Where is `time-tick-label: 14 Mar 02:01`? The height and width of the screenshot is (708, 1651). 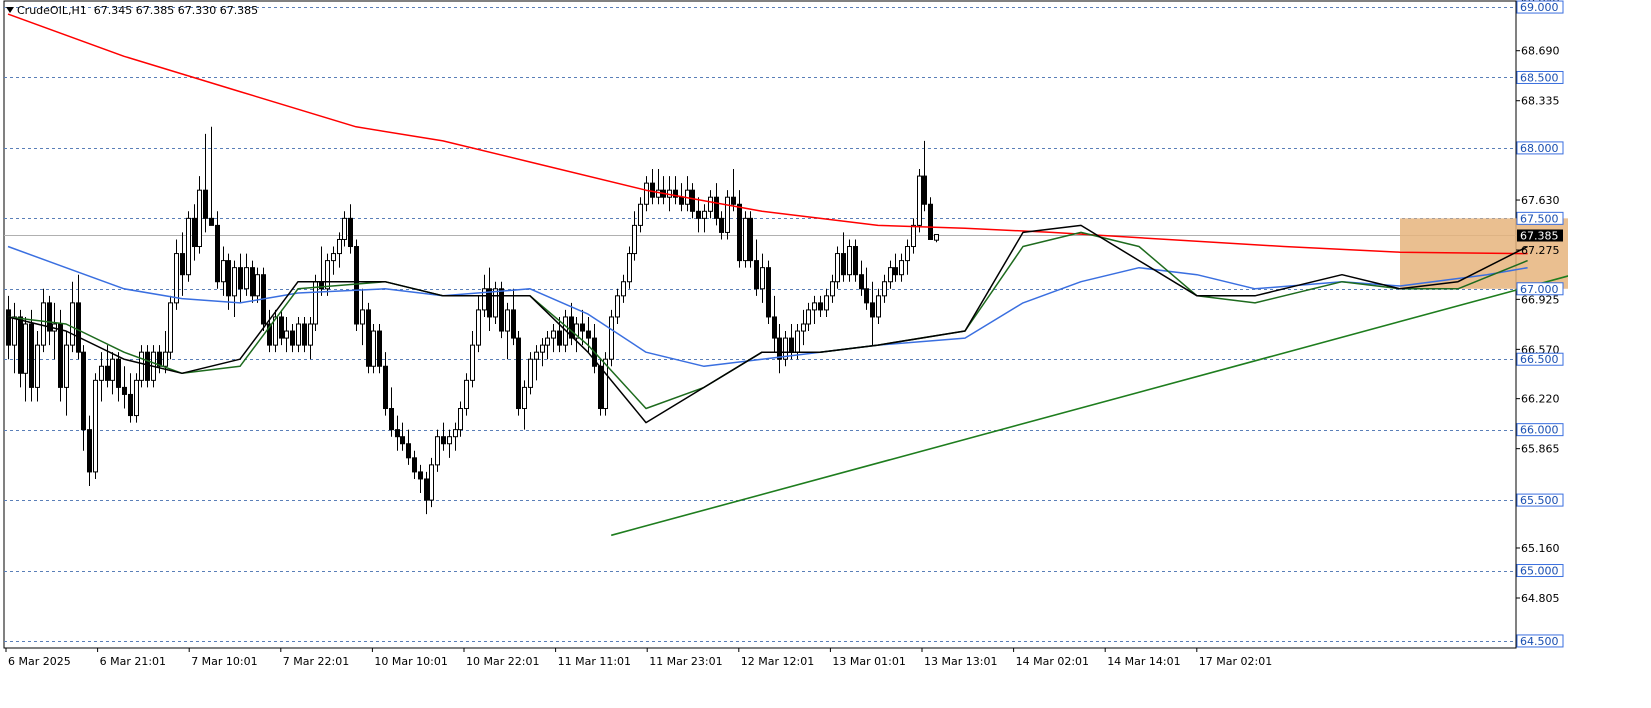 time-tick-label: 14 Mar 02:01 is located at coordinates (1052, 661).